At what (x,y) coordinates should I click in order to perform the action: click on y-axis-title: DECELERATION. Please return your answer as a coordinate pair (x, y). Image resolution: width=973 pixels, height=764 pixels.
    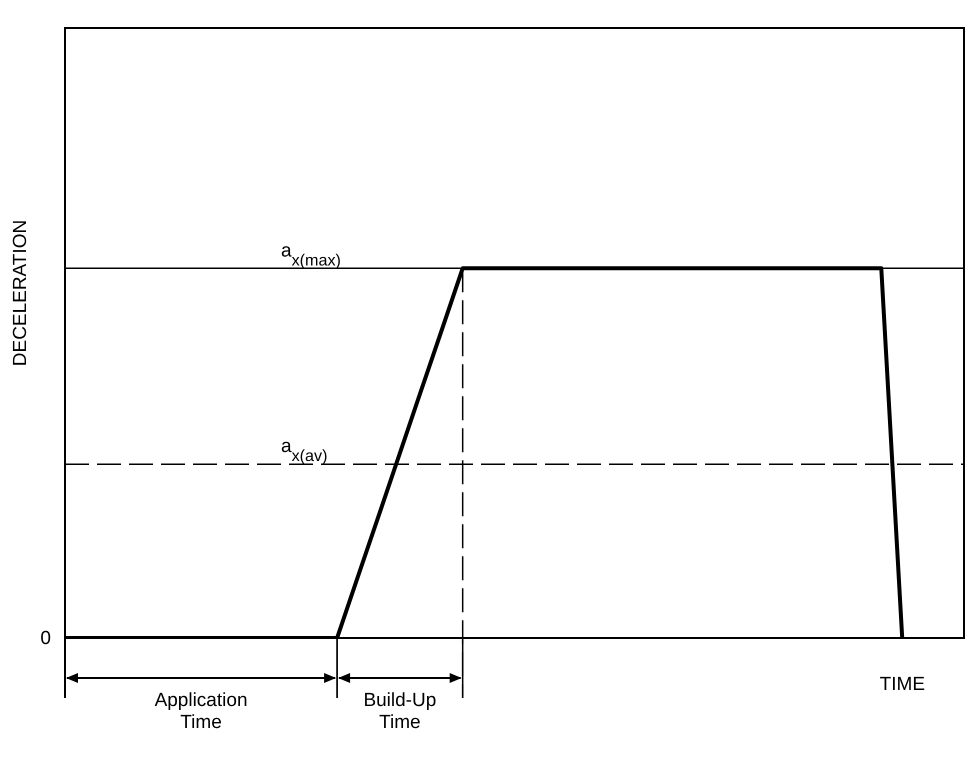
    Looking at the image, I should click on (20, 293).